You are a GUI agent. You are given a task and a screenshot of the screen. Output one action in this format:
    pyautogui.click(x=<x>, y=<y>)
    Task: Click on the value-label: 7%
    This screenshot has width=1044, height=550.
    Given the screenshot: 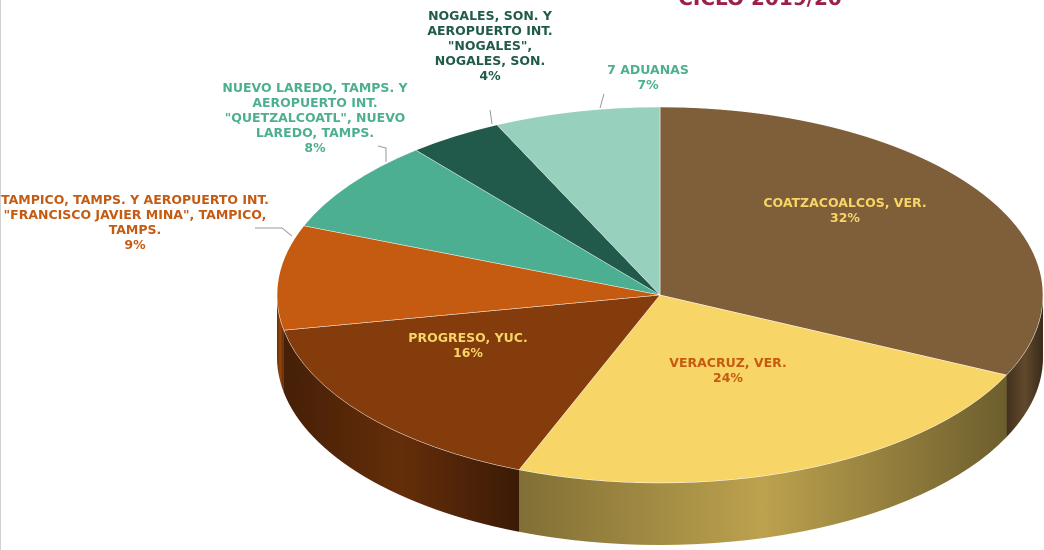 What is the action you would take?
    pyautogui.click(x=648, y=84)
    